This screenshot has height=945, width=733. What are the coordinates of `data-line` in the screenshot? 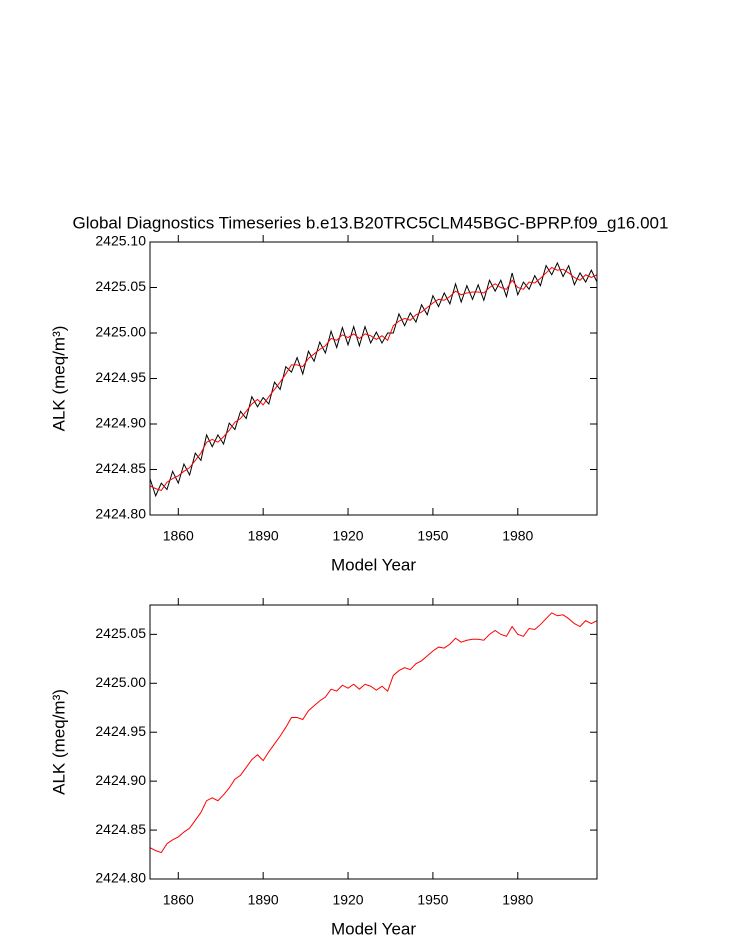 It's located at (373, 379).